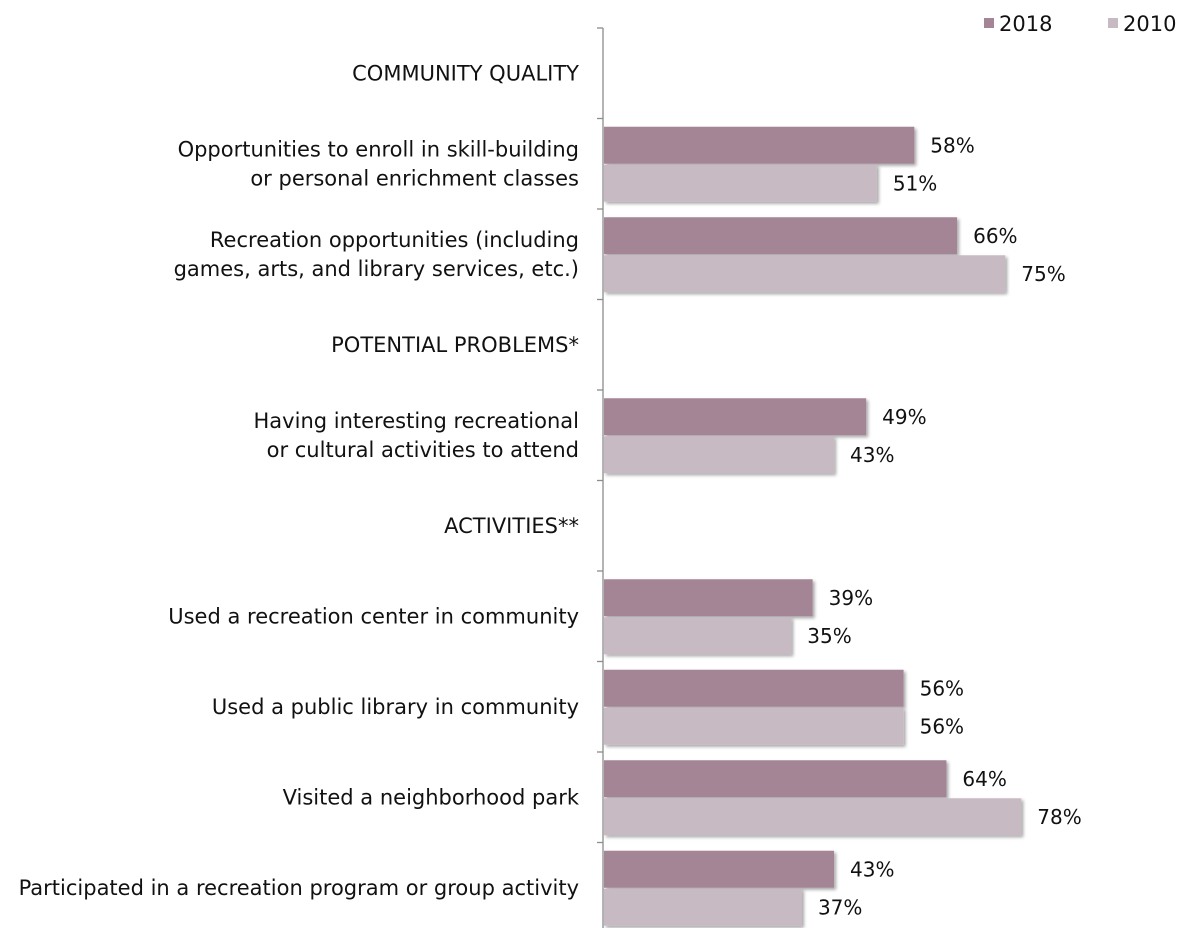 This screenshot has height=928, width=1190. I want to click on legend-swatch-2010, so click(1113, 23).